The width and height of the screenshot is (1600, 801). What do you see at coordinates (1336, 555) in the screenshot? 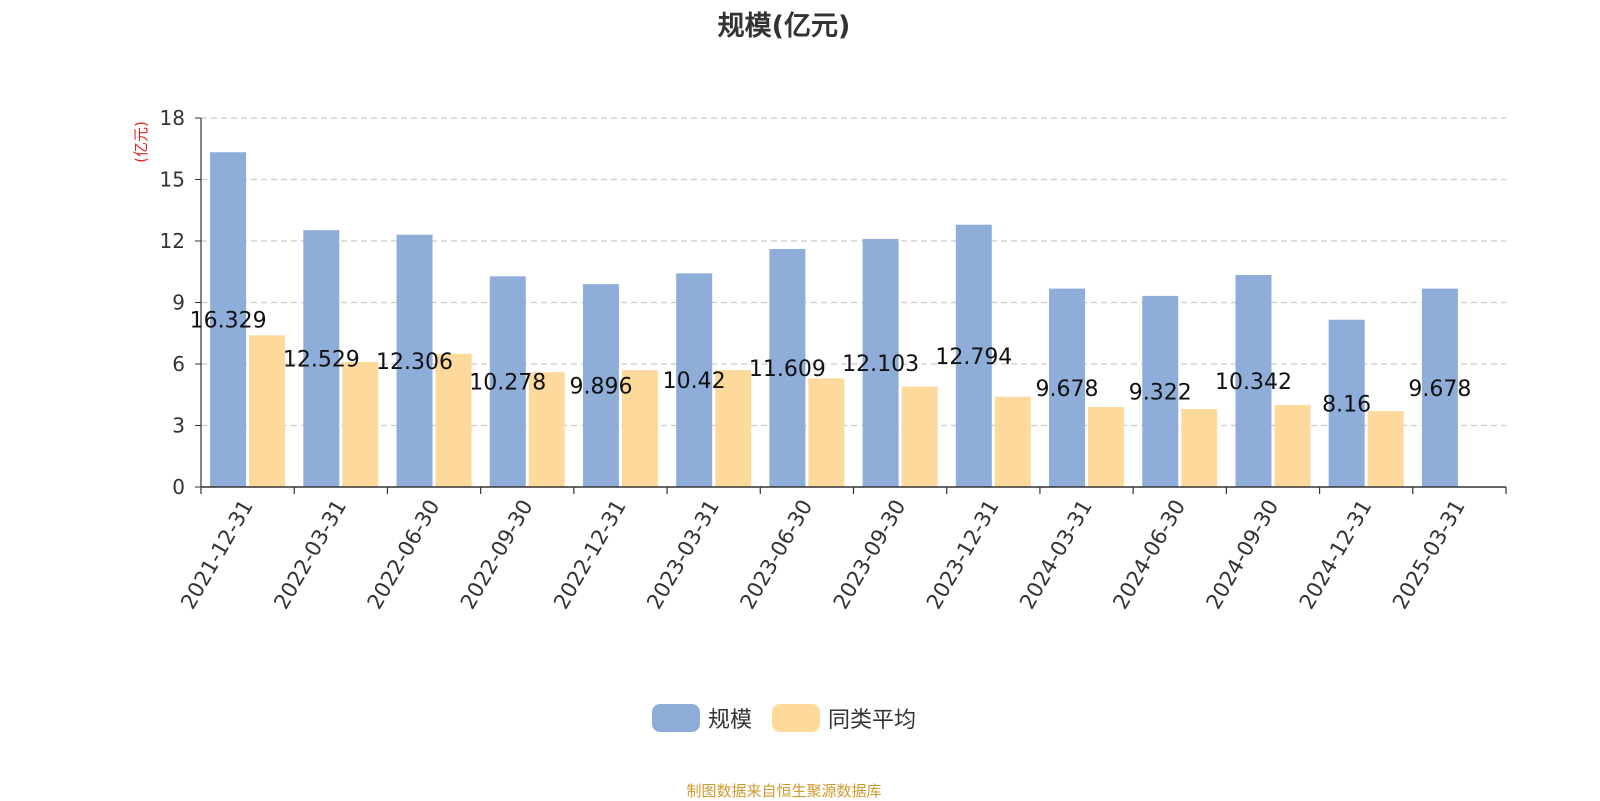
I see `x-tick-label: 2024-12-31` at bounding box center [1336, 555].